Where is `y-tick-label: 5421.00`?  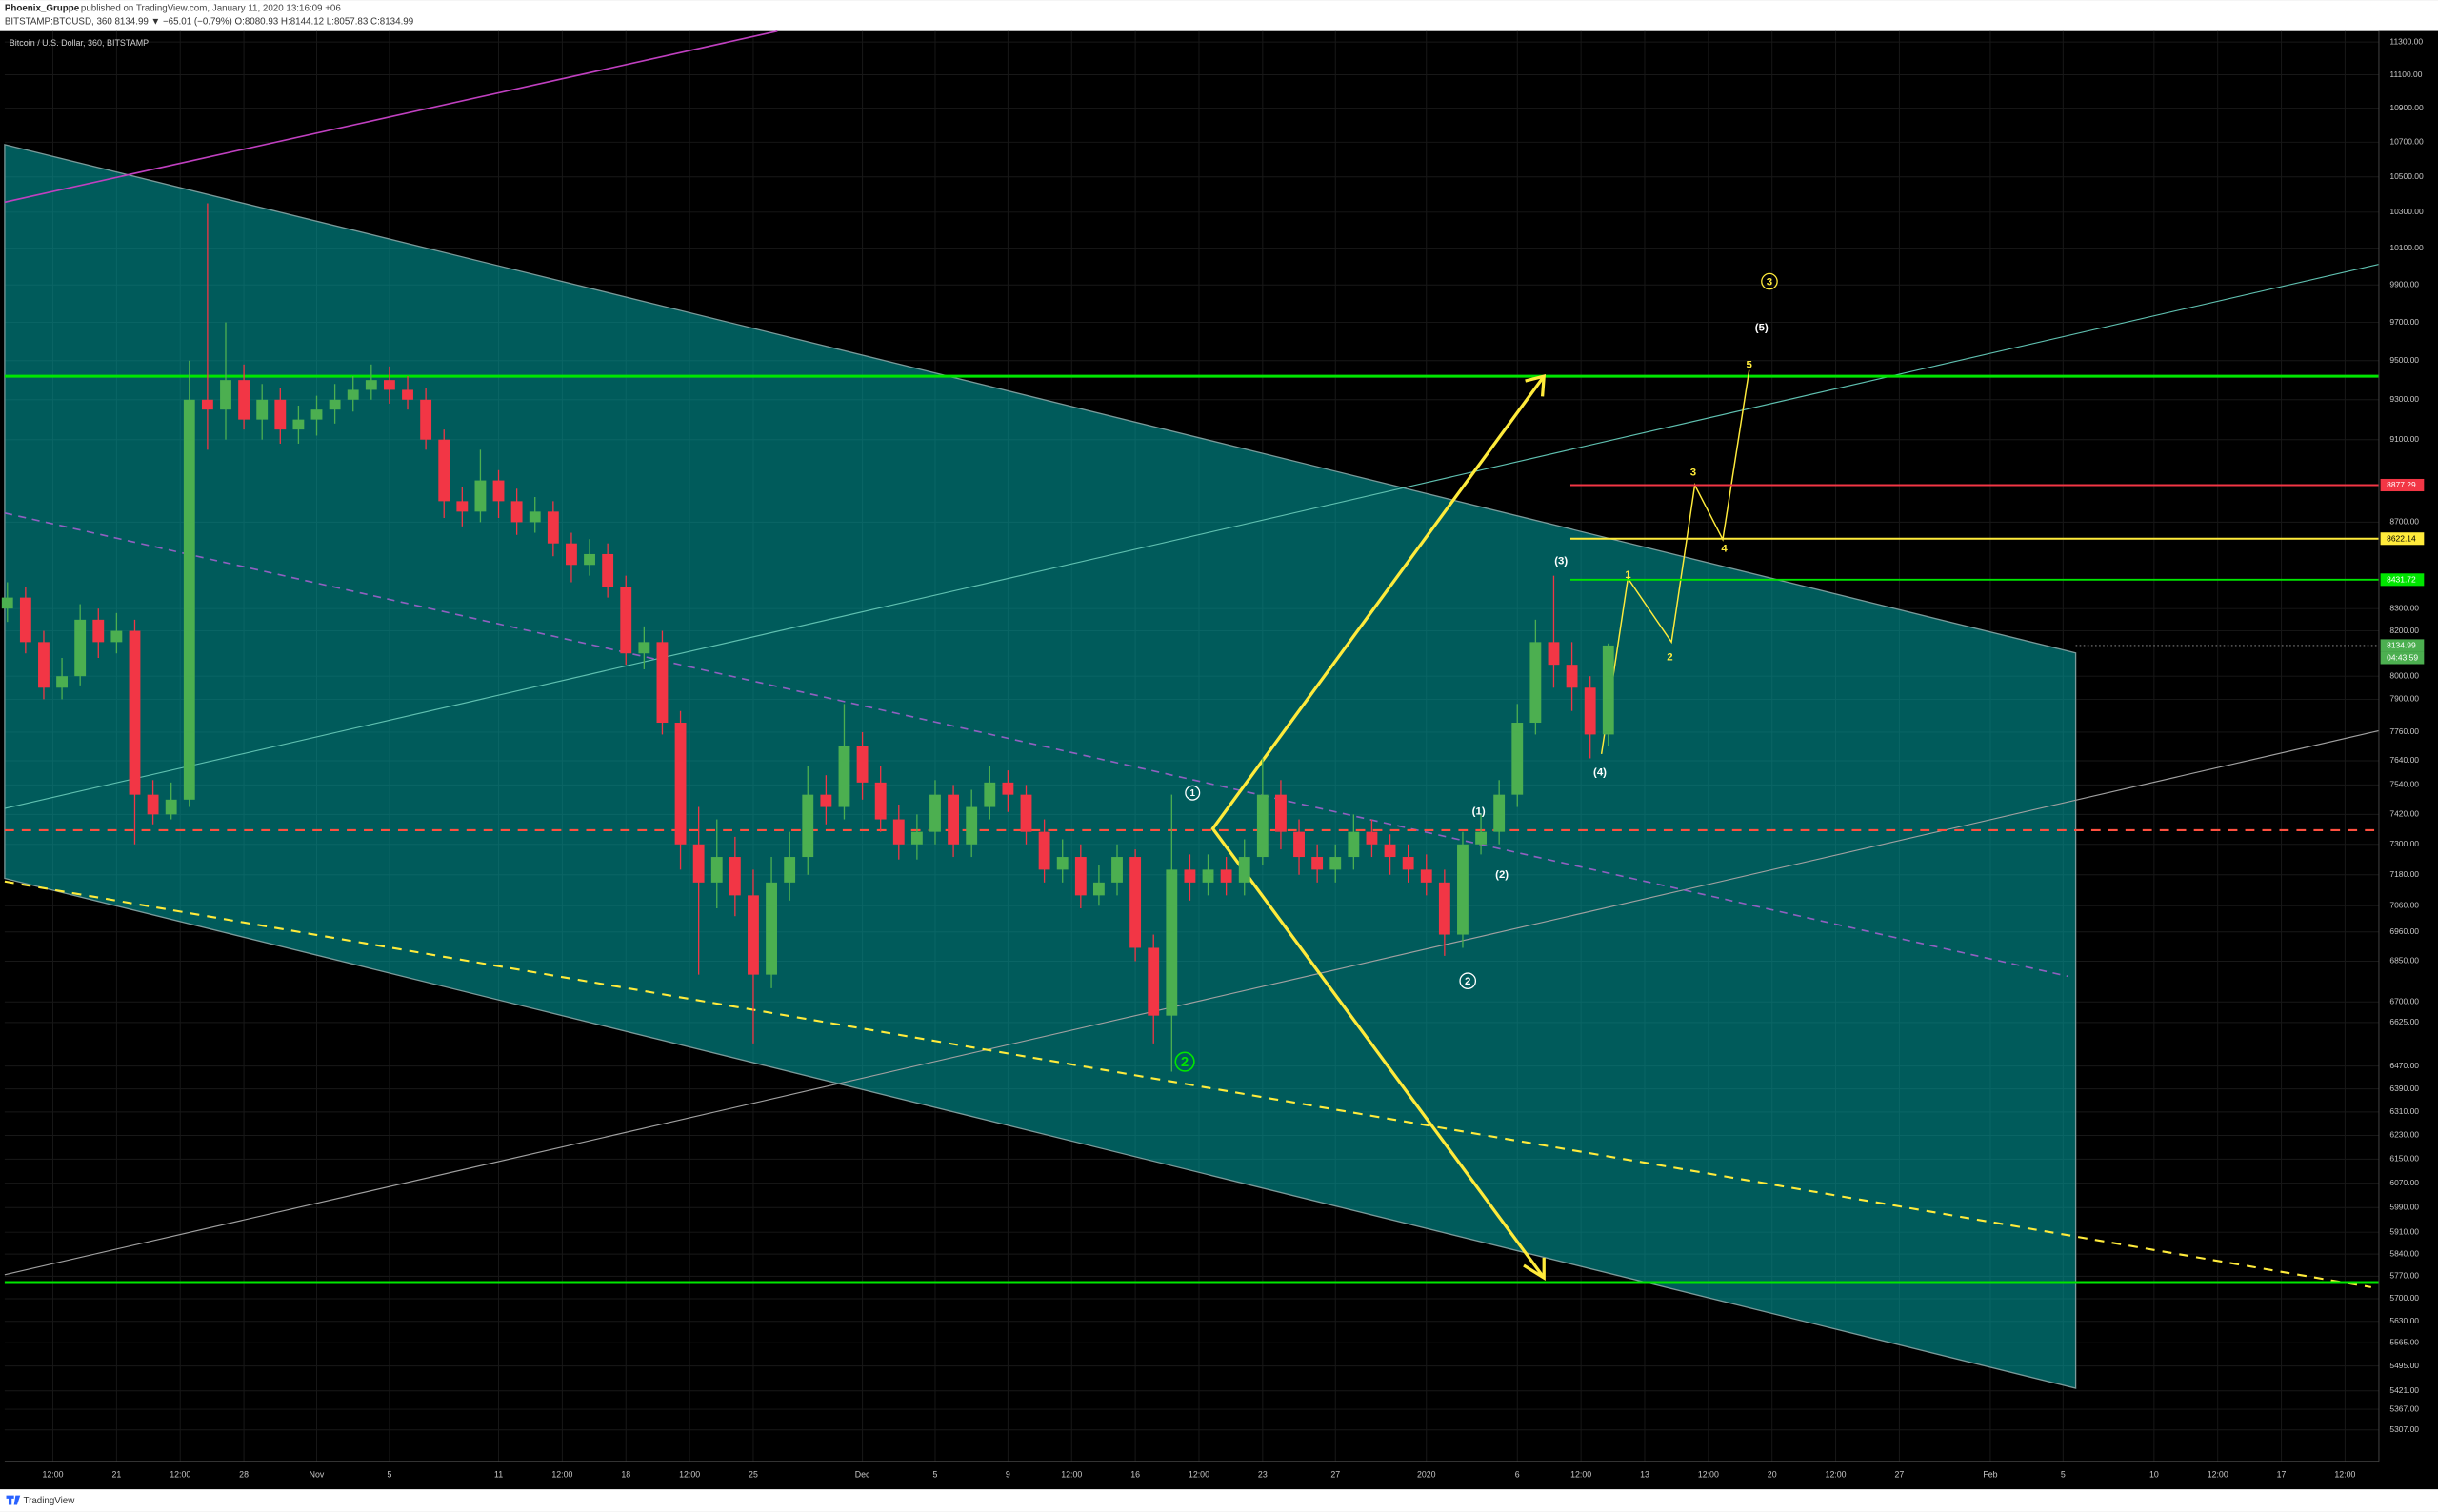
y-tick-label: 5421.00 is located at coordinates (2404, 1390).